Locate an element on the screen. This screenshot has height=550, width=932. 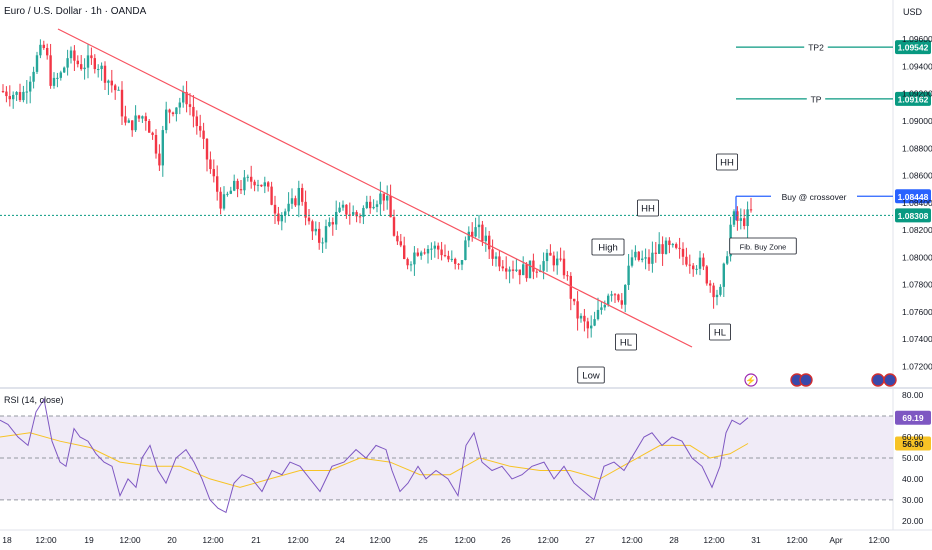
flag-icon-eu is located at coordinates (806, 380).